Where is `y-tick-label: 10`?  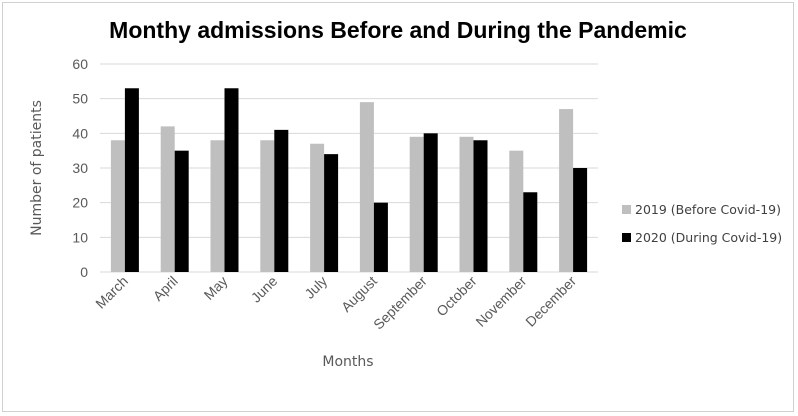 y-tick-label: 10 is located at coordinates (80, 237).